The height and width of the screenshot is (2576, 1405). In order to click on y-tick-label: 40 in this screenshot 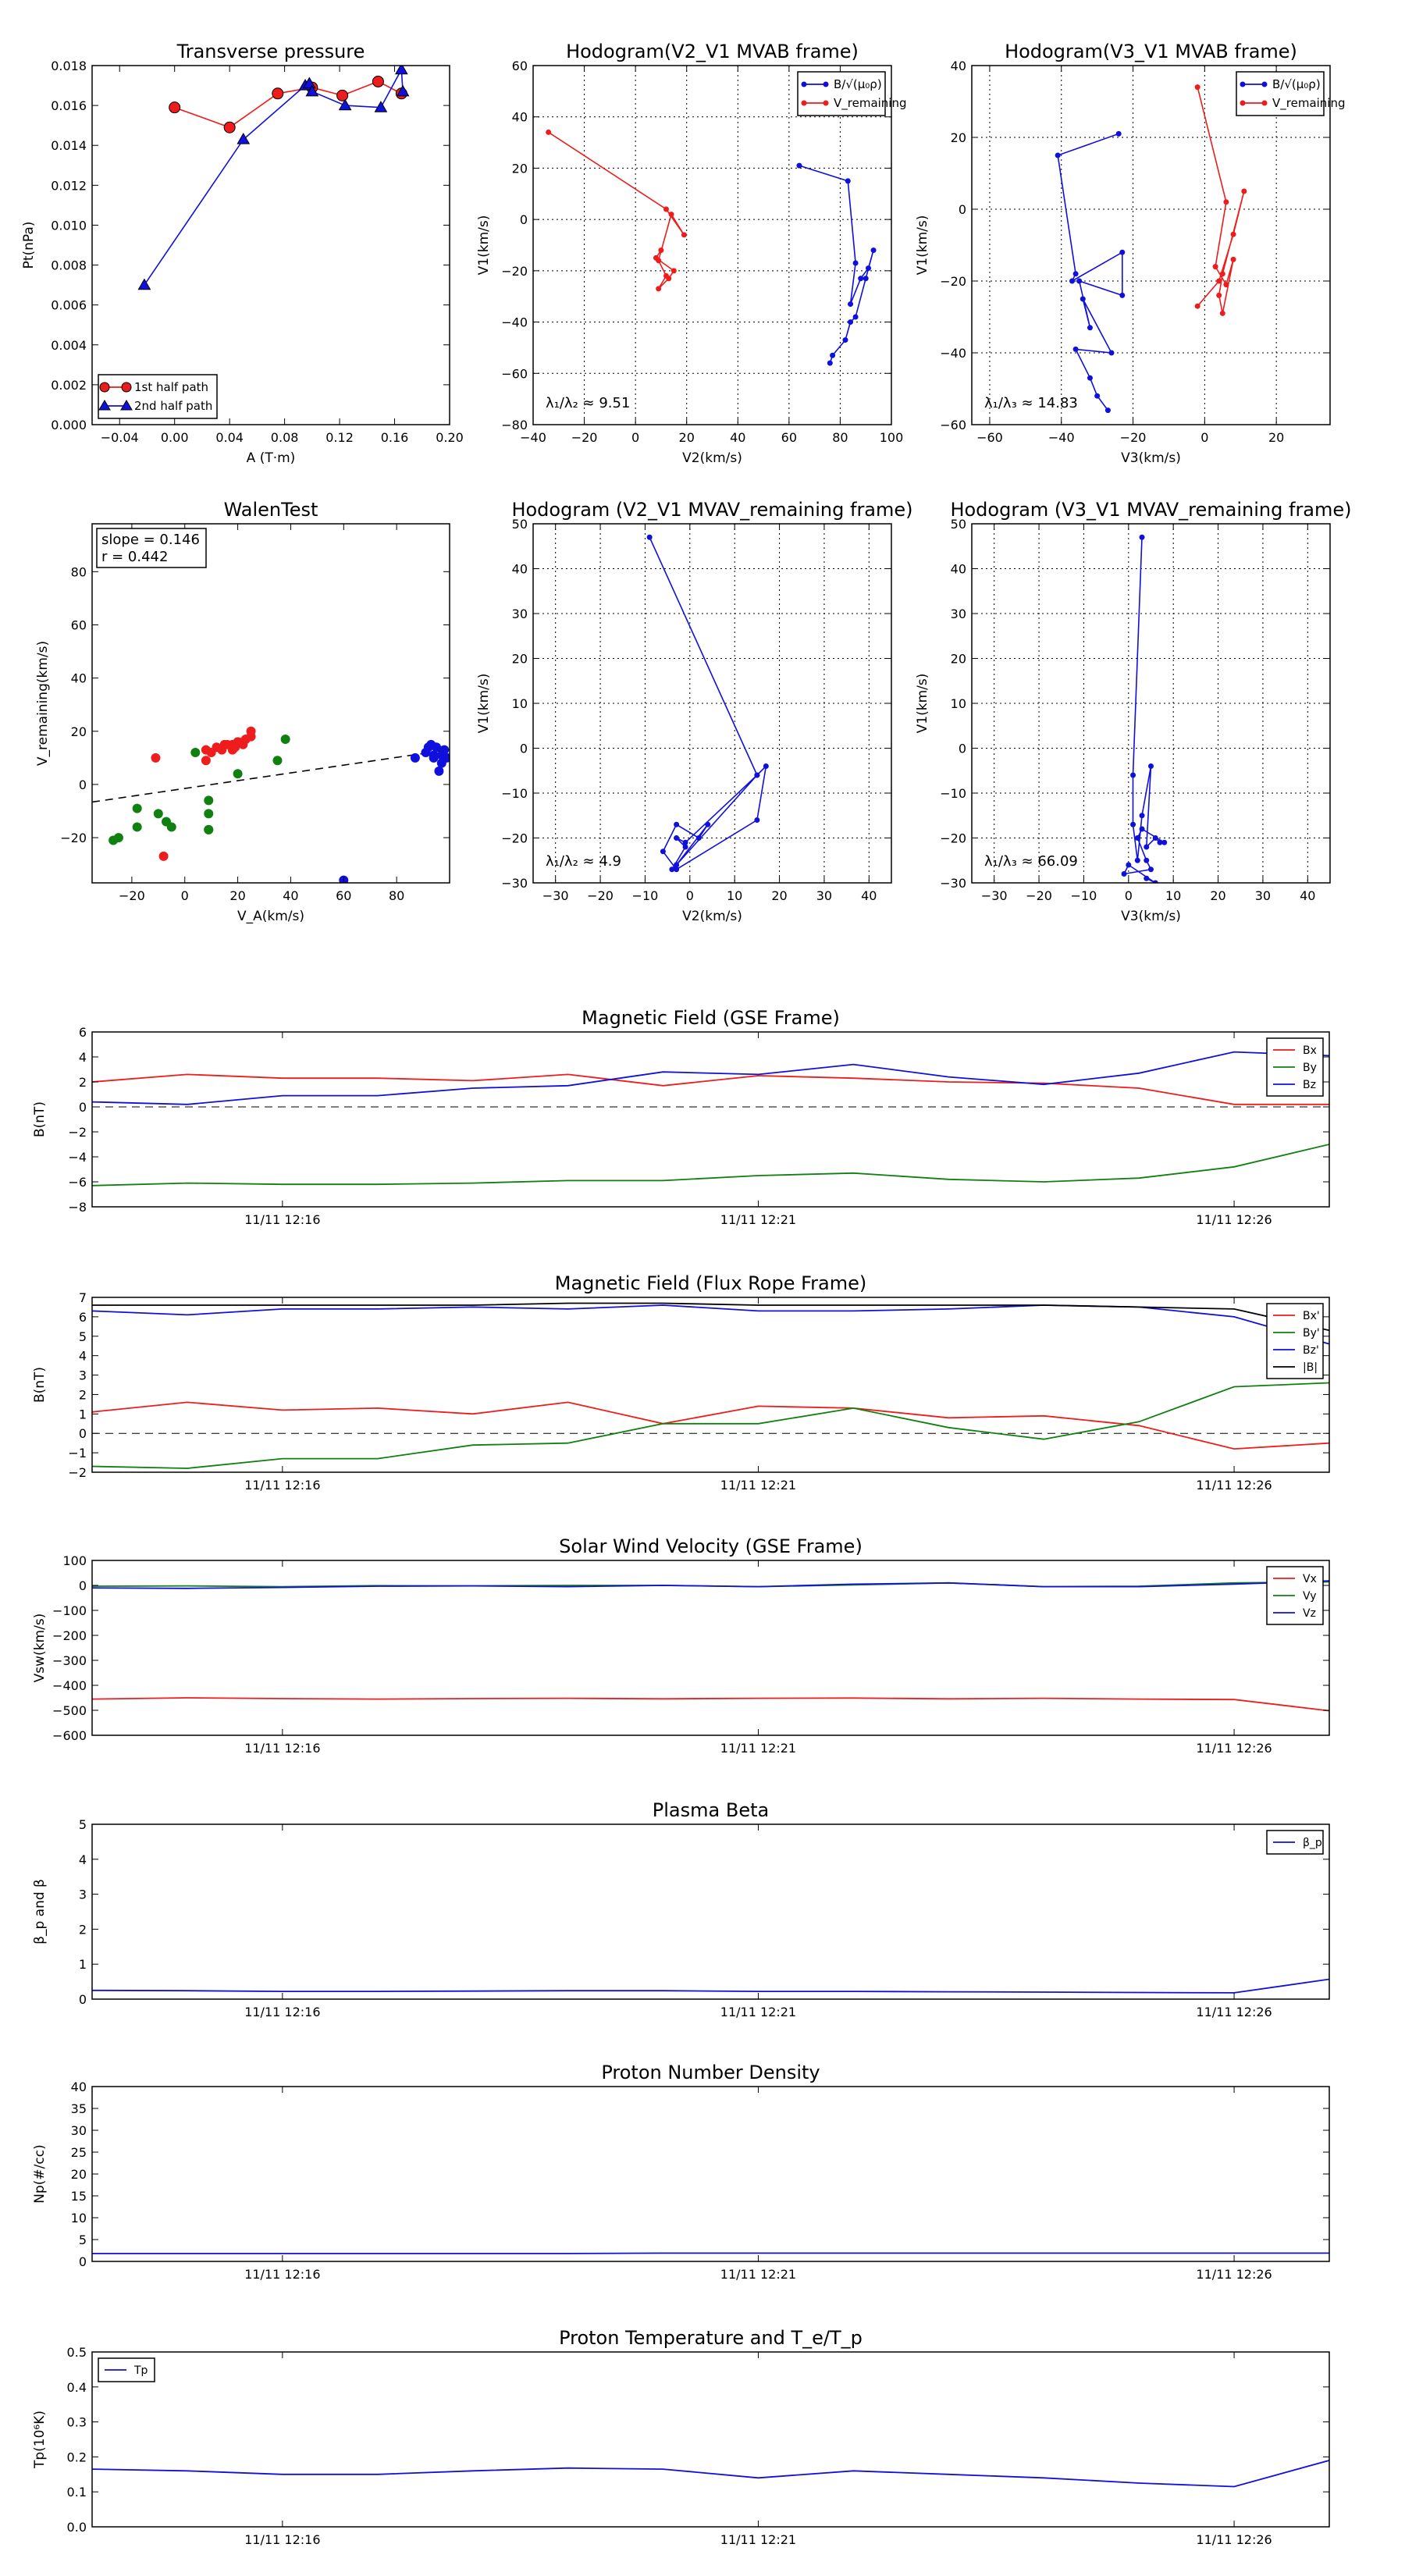, I will do `click(79, 678)`.